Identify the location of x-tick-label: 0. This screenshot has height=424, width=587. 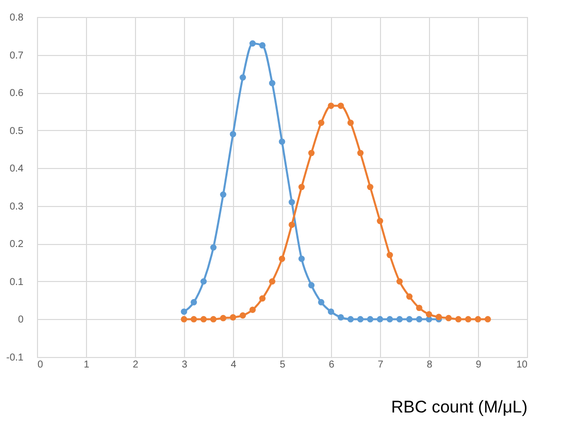
(41, 365).